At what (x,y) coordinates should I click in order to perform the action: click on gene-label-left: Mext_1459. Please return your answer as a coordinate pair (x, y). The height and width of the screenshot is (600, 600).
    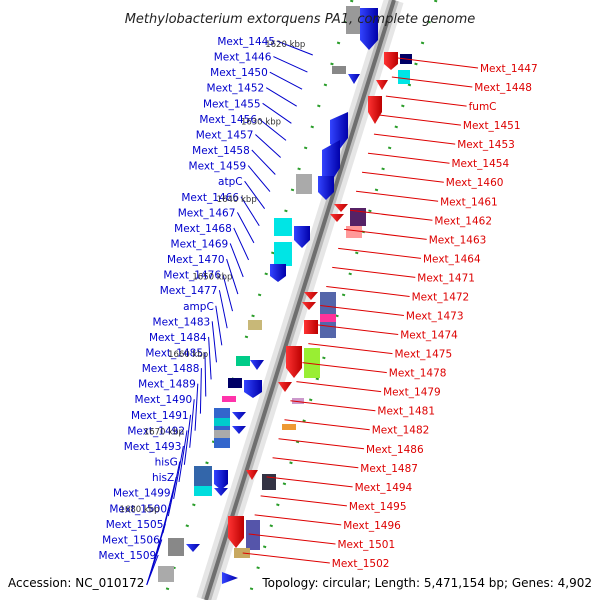
    Looking at the image, I should click on (218, 167).